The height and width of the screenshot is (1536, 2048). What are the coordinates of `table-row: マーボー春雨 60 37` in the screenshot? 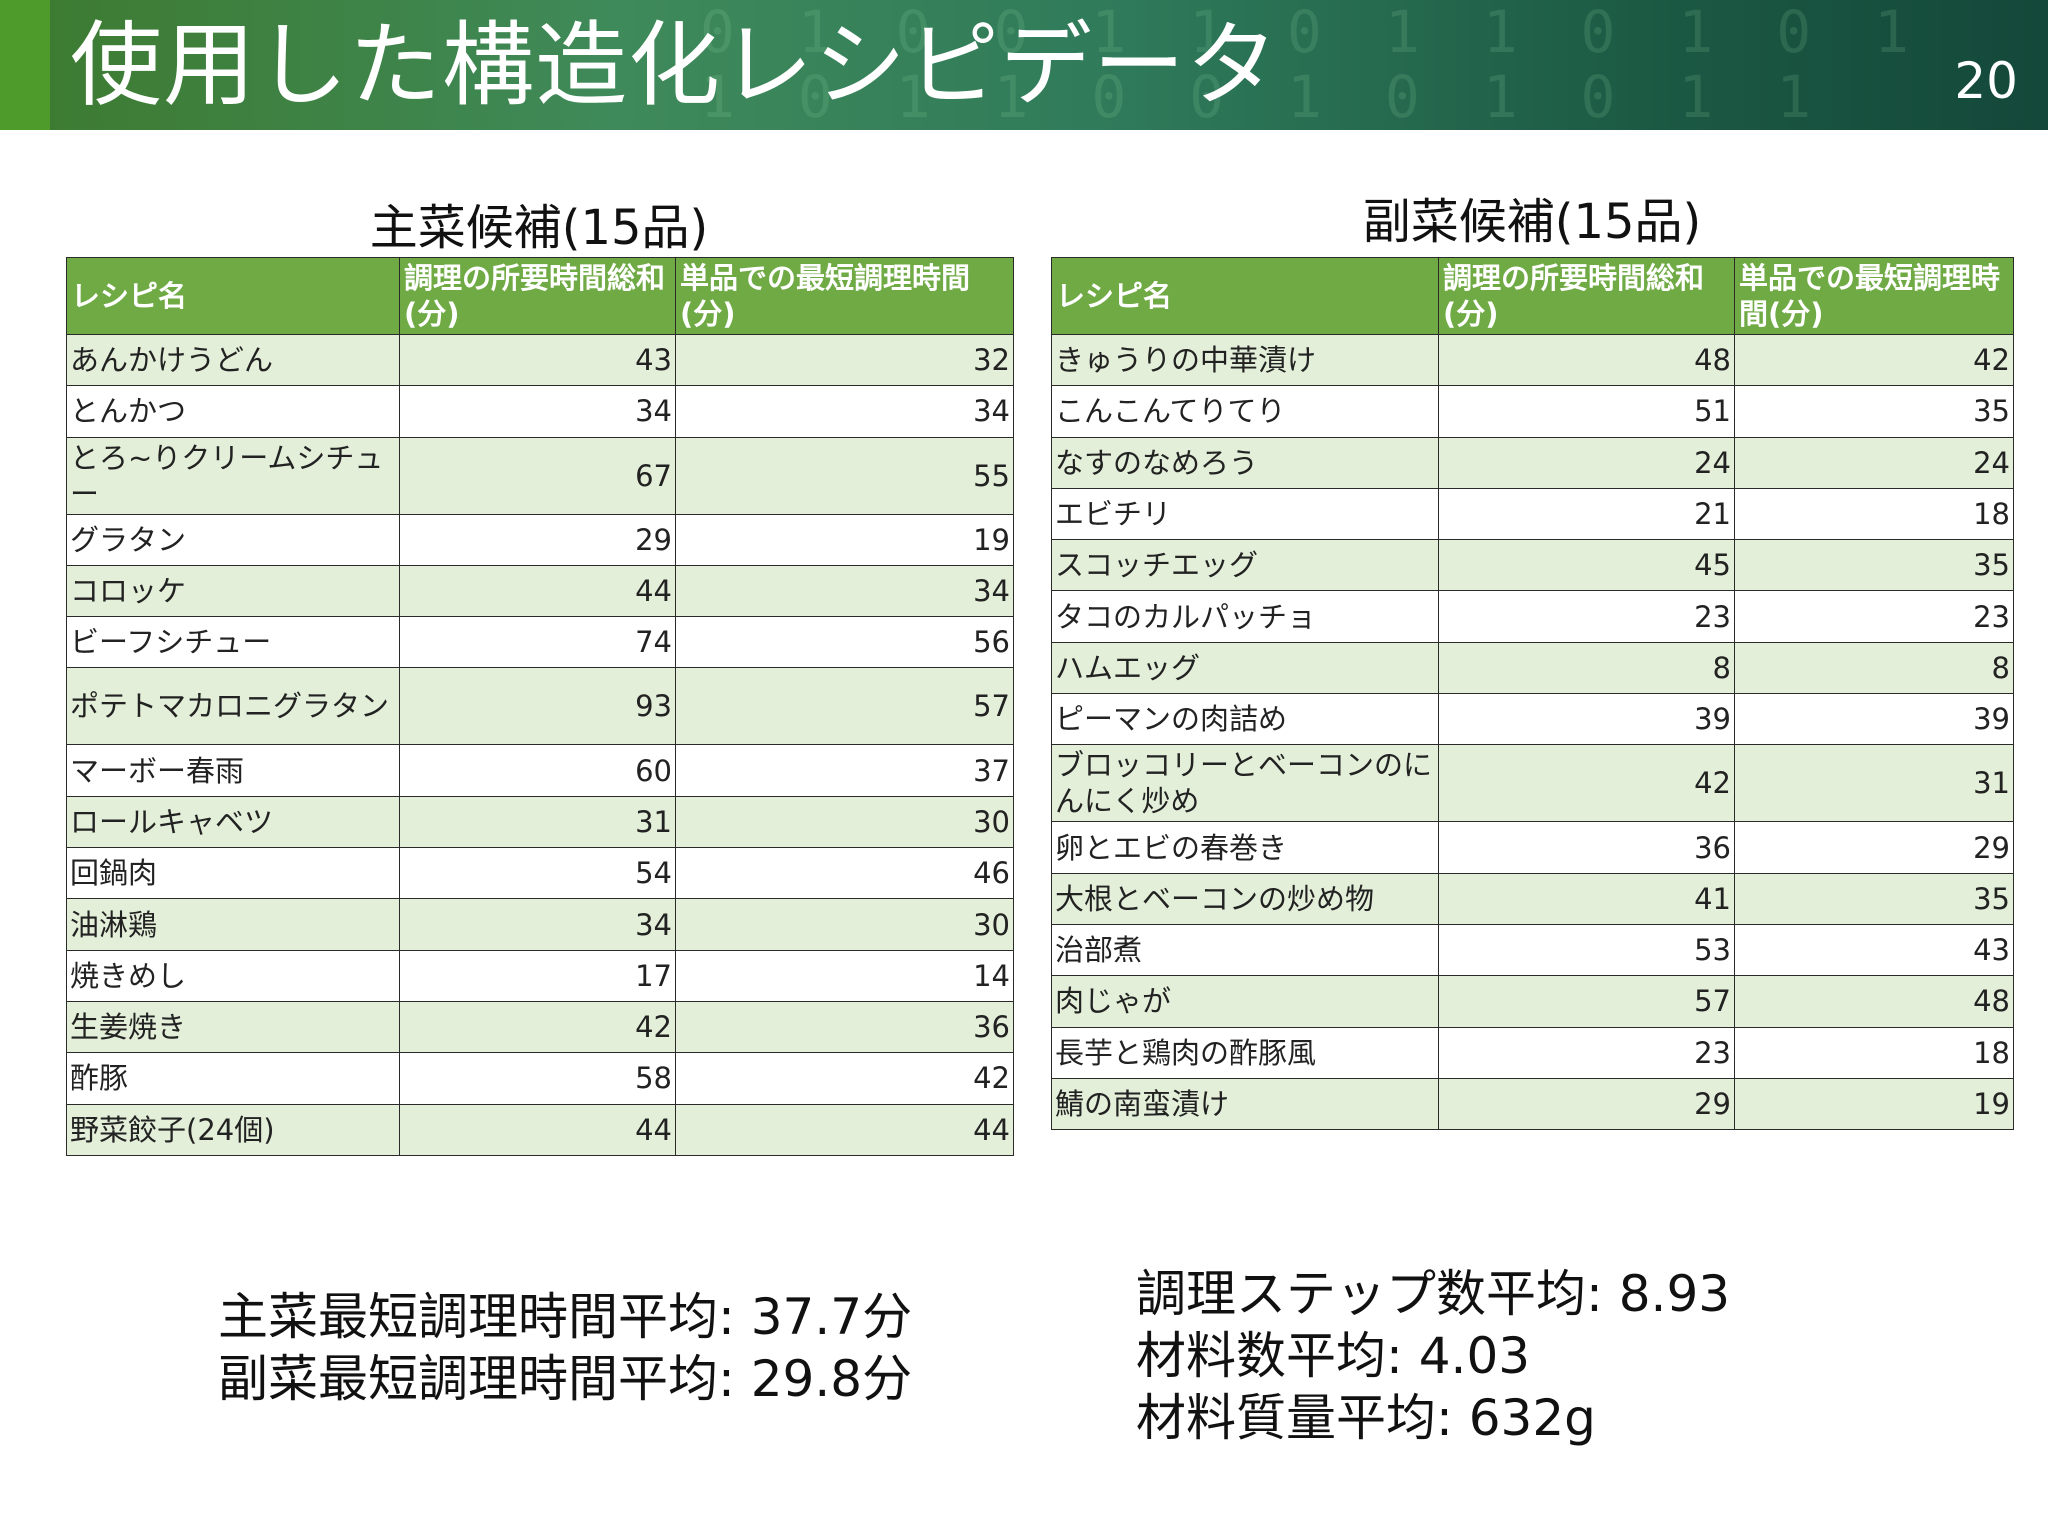 It's located at (540, 770).